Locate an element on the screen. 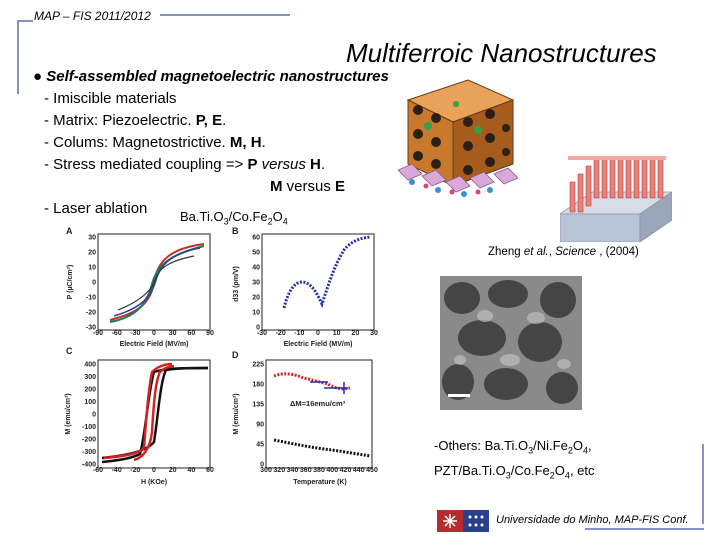 Image resolution: width=720 pixels, height=540 pixels. panel-a-loop-minor is located at coordinates (156, 283).